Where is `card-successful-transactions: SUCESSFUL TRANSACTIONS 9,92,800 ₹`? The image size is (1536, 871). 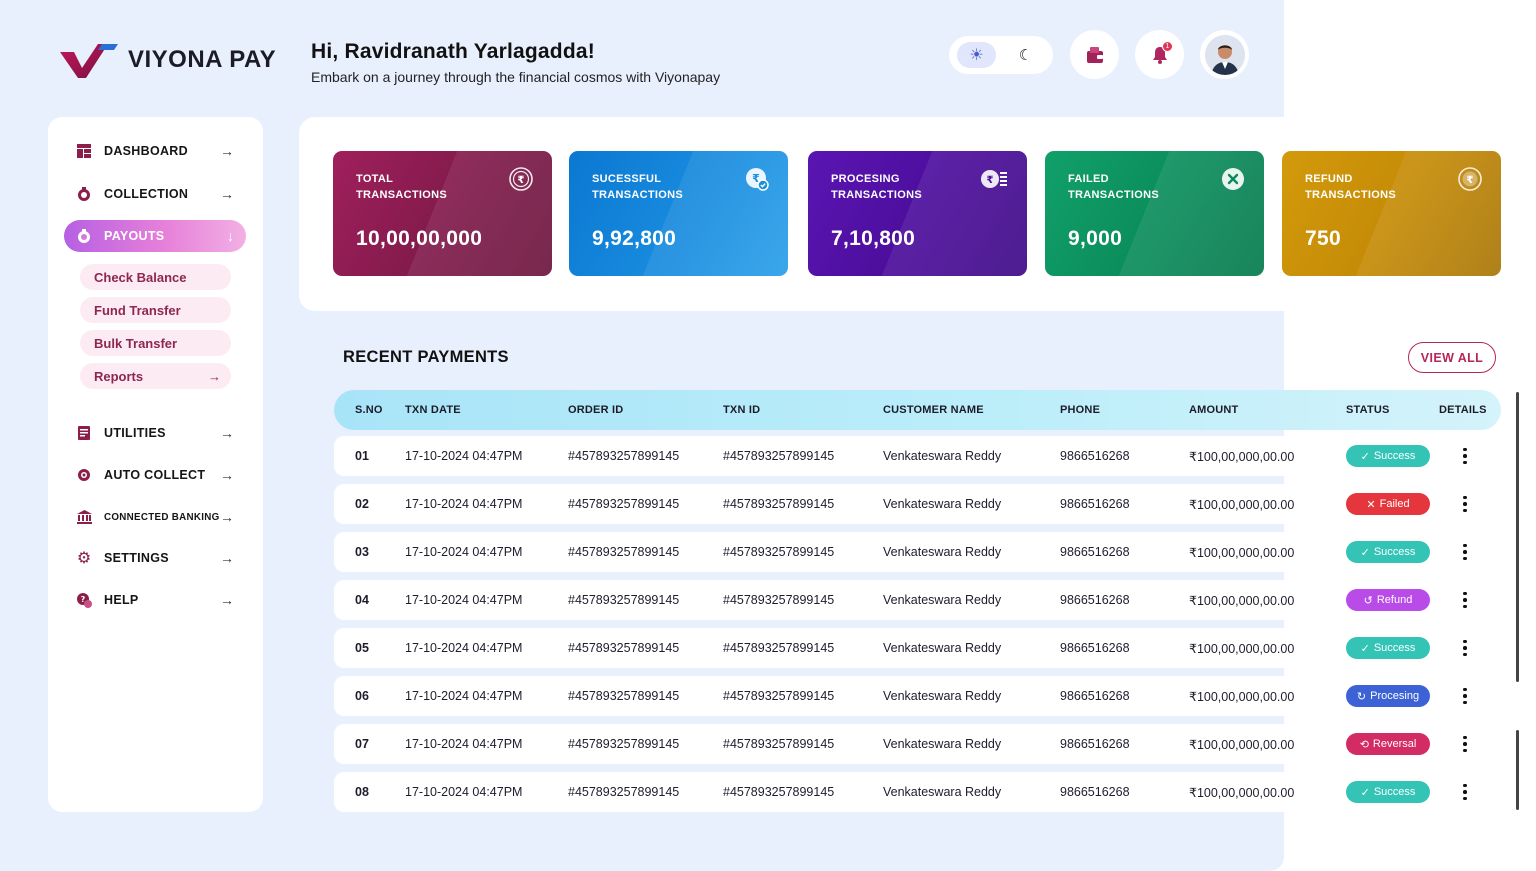
card-successful-transactions: SUCESSFUL TRANSACTIONS 9,92,800 ₹ is located at coordinates (678, 213).